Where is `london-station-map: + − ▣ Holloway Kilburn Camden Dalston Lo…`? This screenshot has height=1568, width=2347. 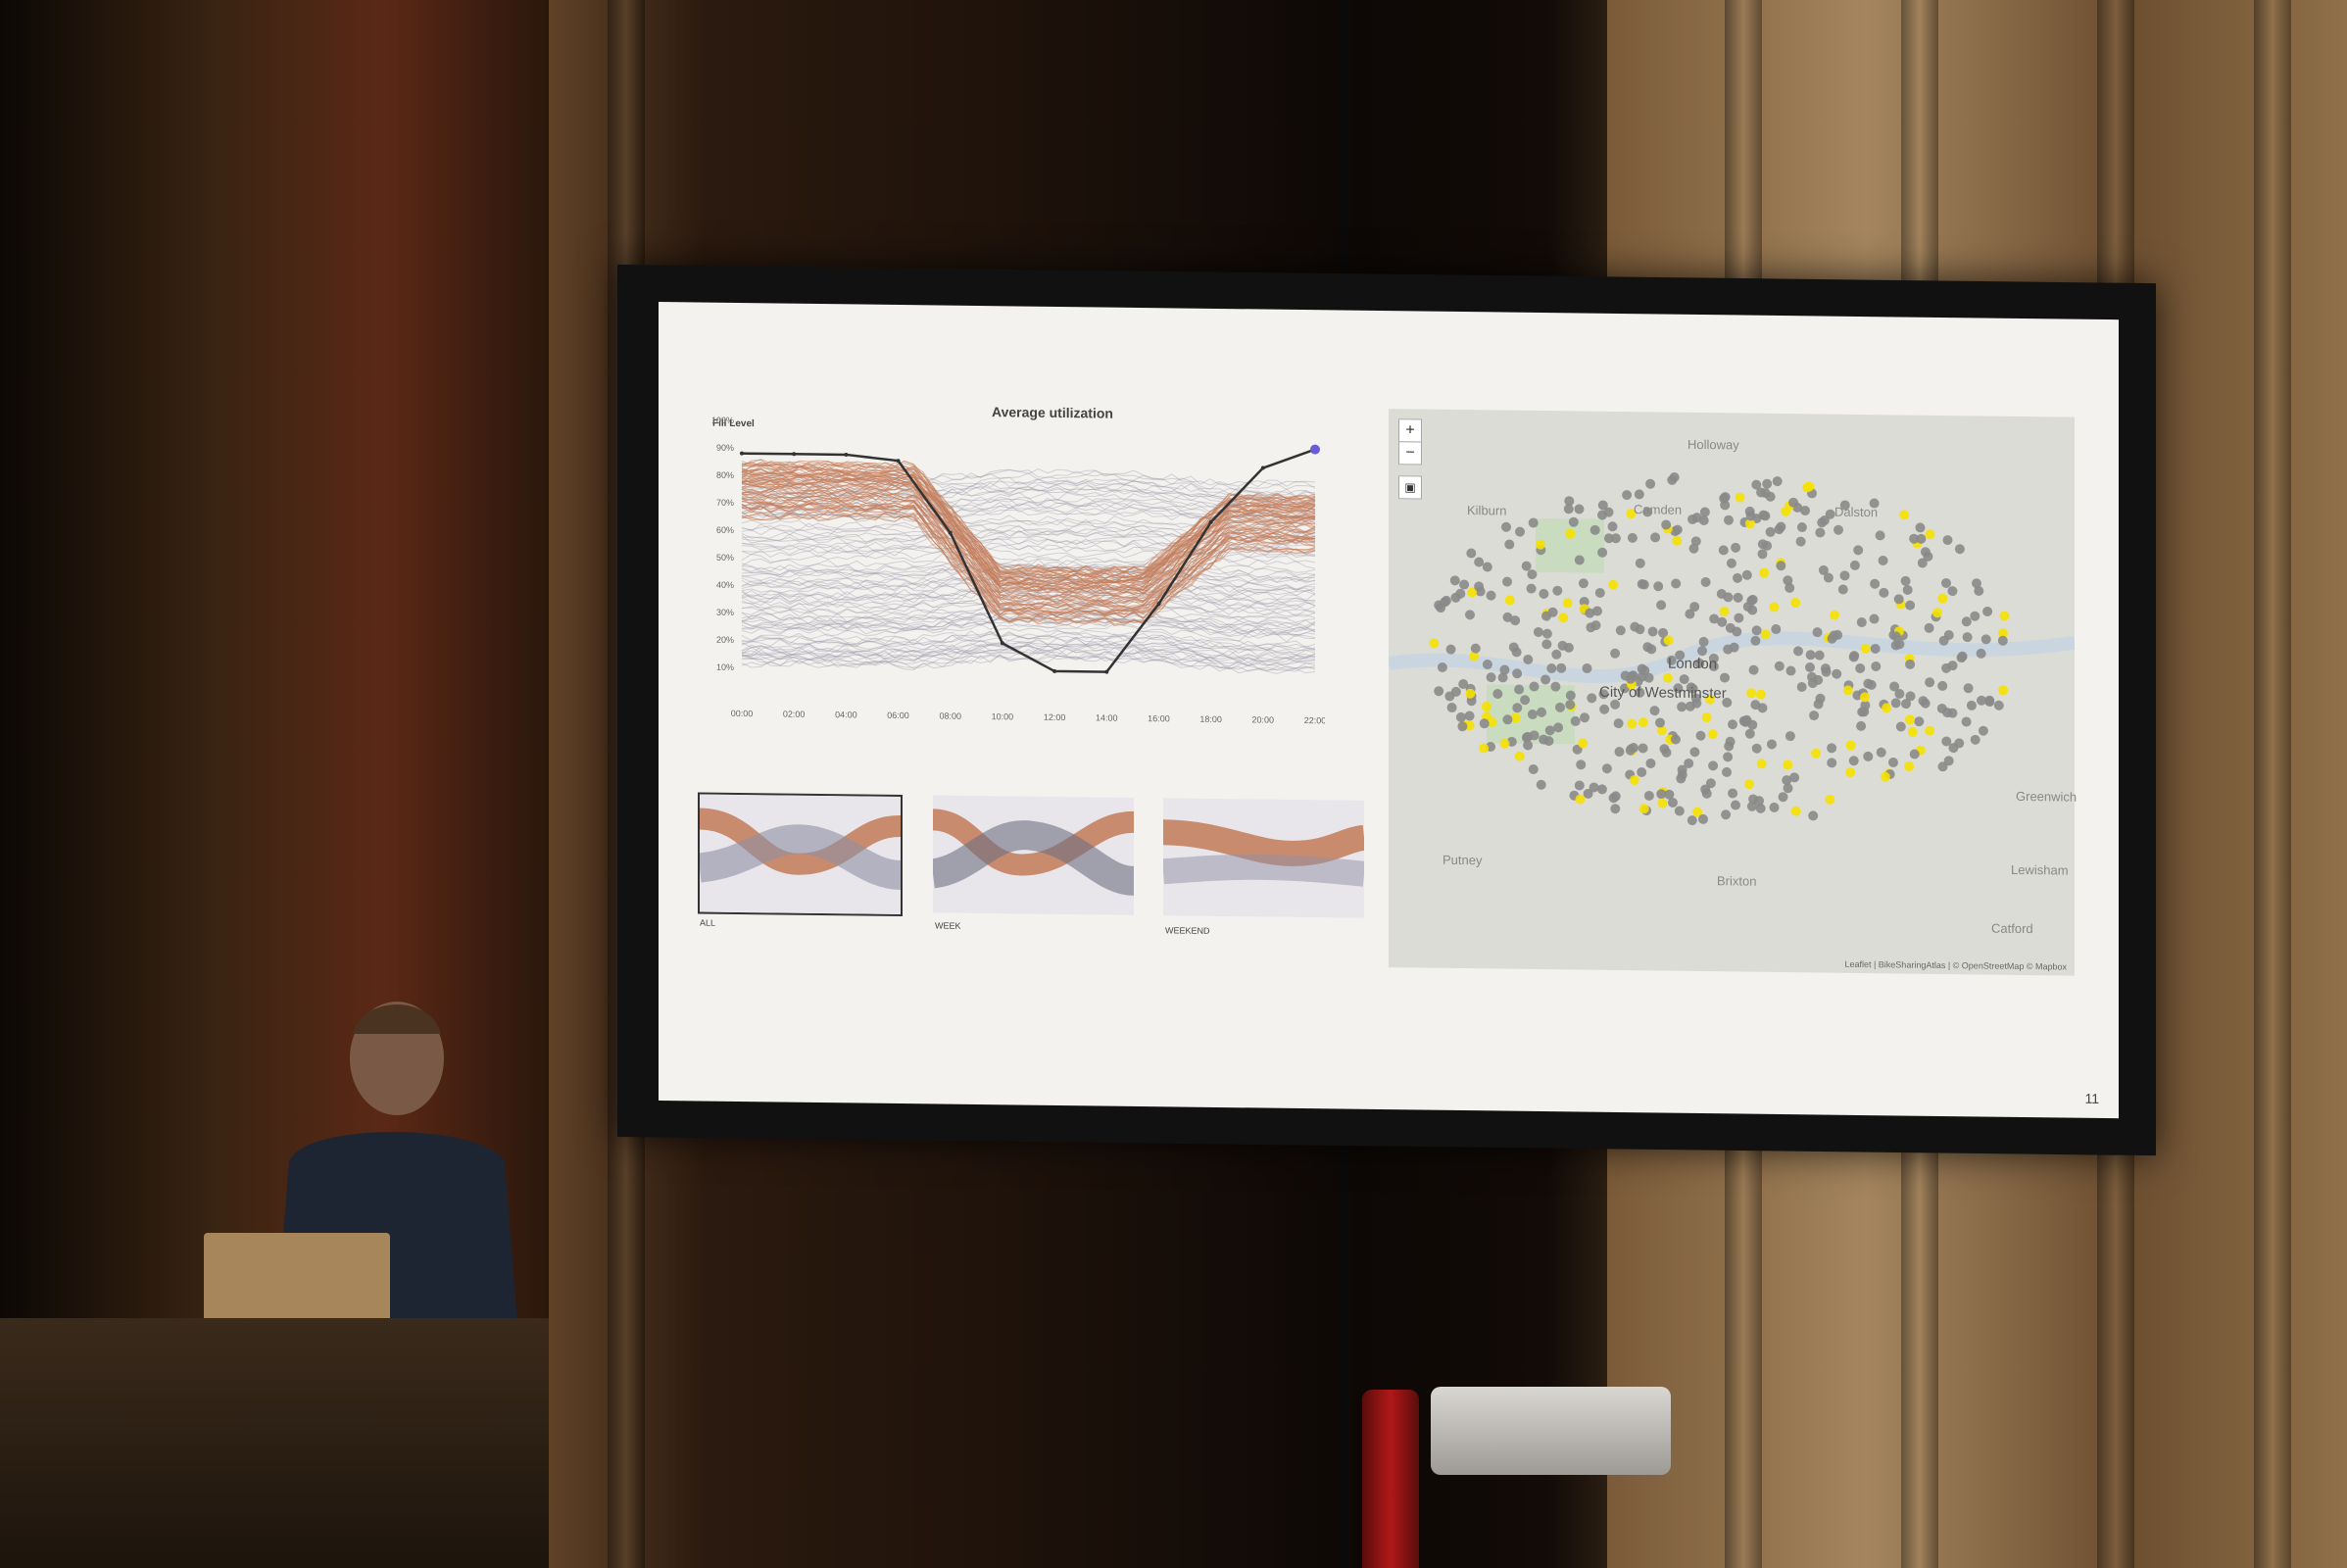 london-station-map: + − ▣ Holloway Kilburn Camden Dalston Lo… is located at coordinates (1732, 692).